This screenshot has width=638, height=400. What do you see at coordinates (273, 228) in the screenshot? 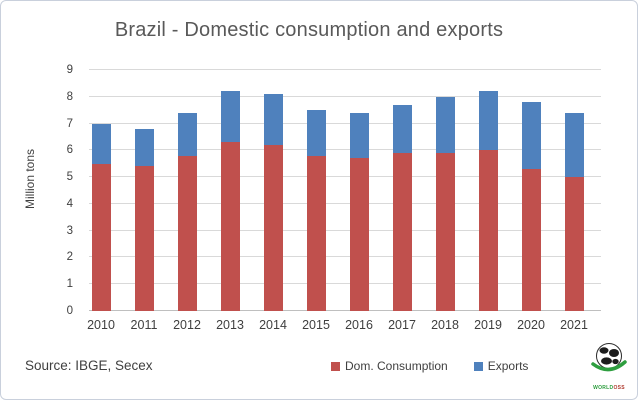
I see `bar-2014-dom-consumption` at bounding box center [273, 228].